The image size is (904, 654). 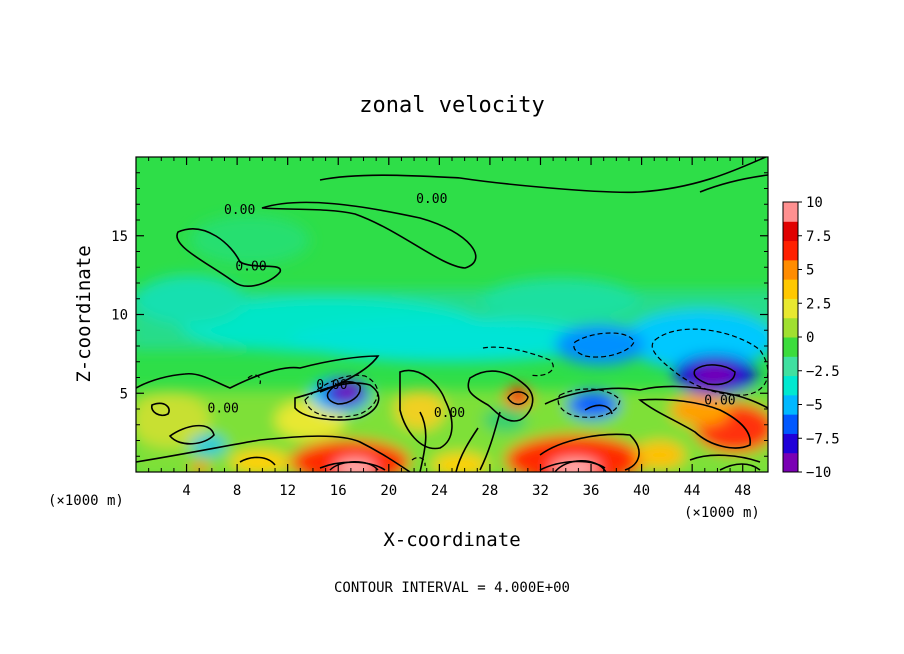 What do you see at coordinates (810, 271) in the screenshot?
I see `colorbar-tick-label: 5` at bounding box center [810, 271].